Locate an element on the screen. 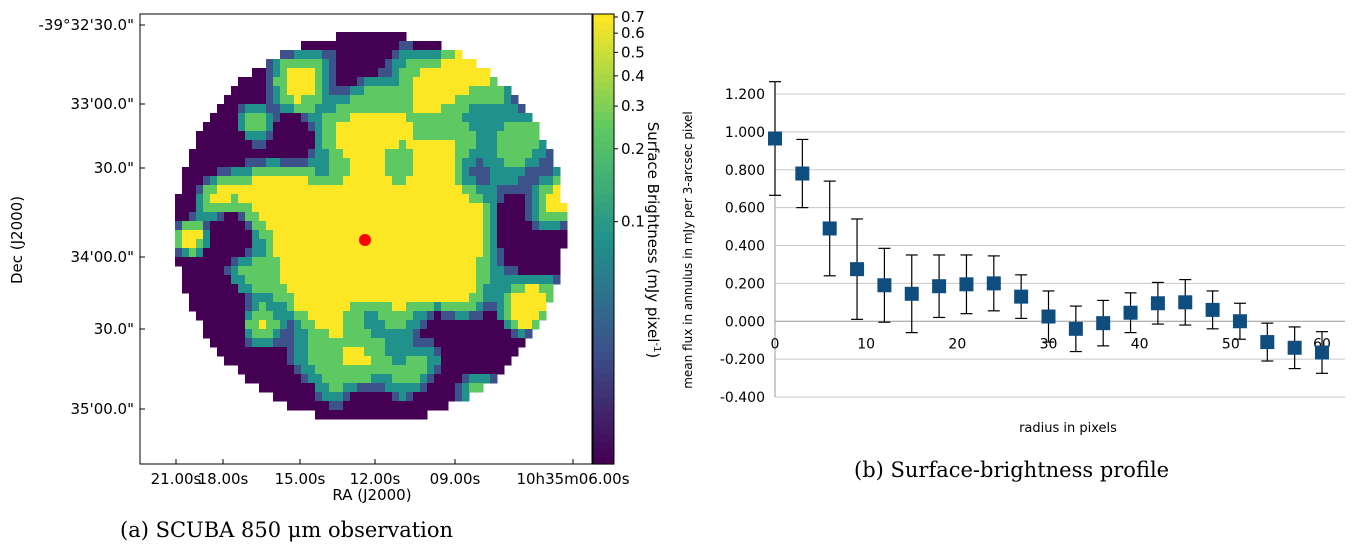 Image resolution: width=1354 pixels, height=560 pixels. profile-point is located at coordinates (1212, 309).